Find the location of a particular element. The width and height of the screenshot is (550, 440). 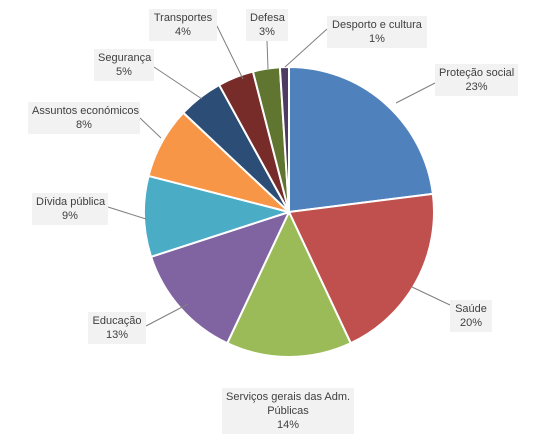

data-label: Desporto e cultura 1% is located at coordinates (377, 32).